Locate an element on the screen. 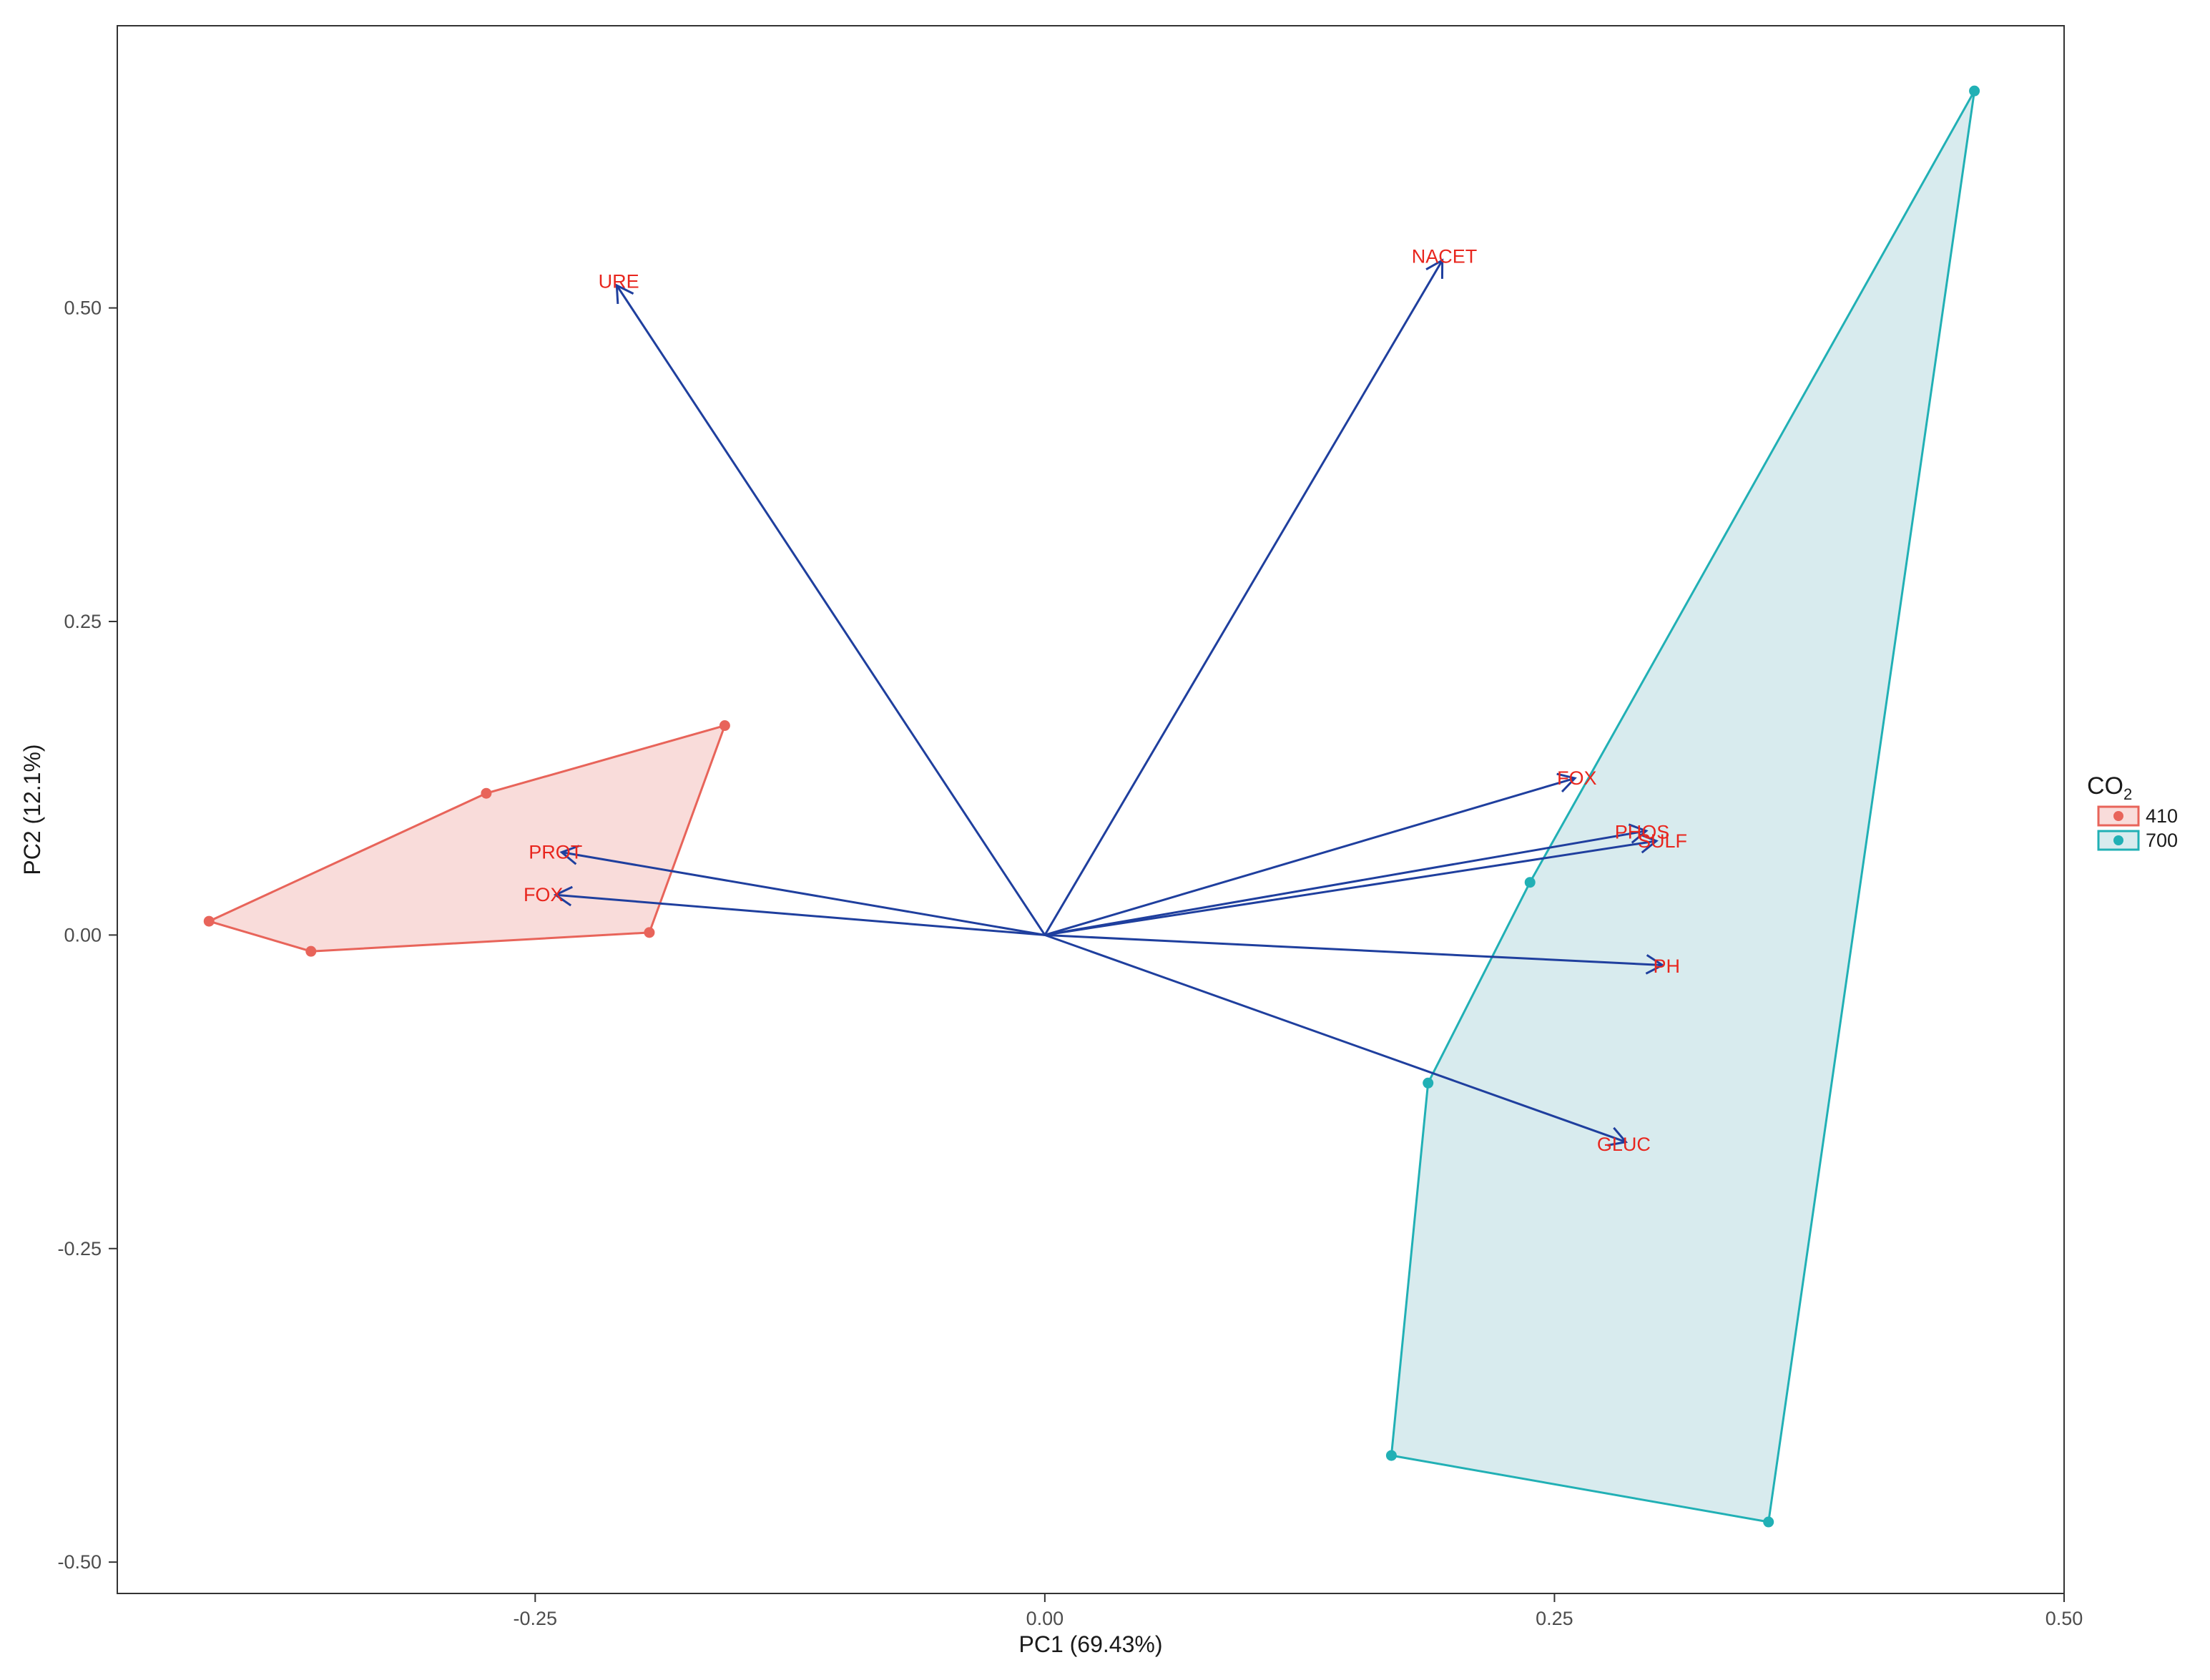  loading-label-fox-2: FOX is located at coordinates (1577, 778).